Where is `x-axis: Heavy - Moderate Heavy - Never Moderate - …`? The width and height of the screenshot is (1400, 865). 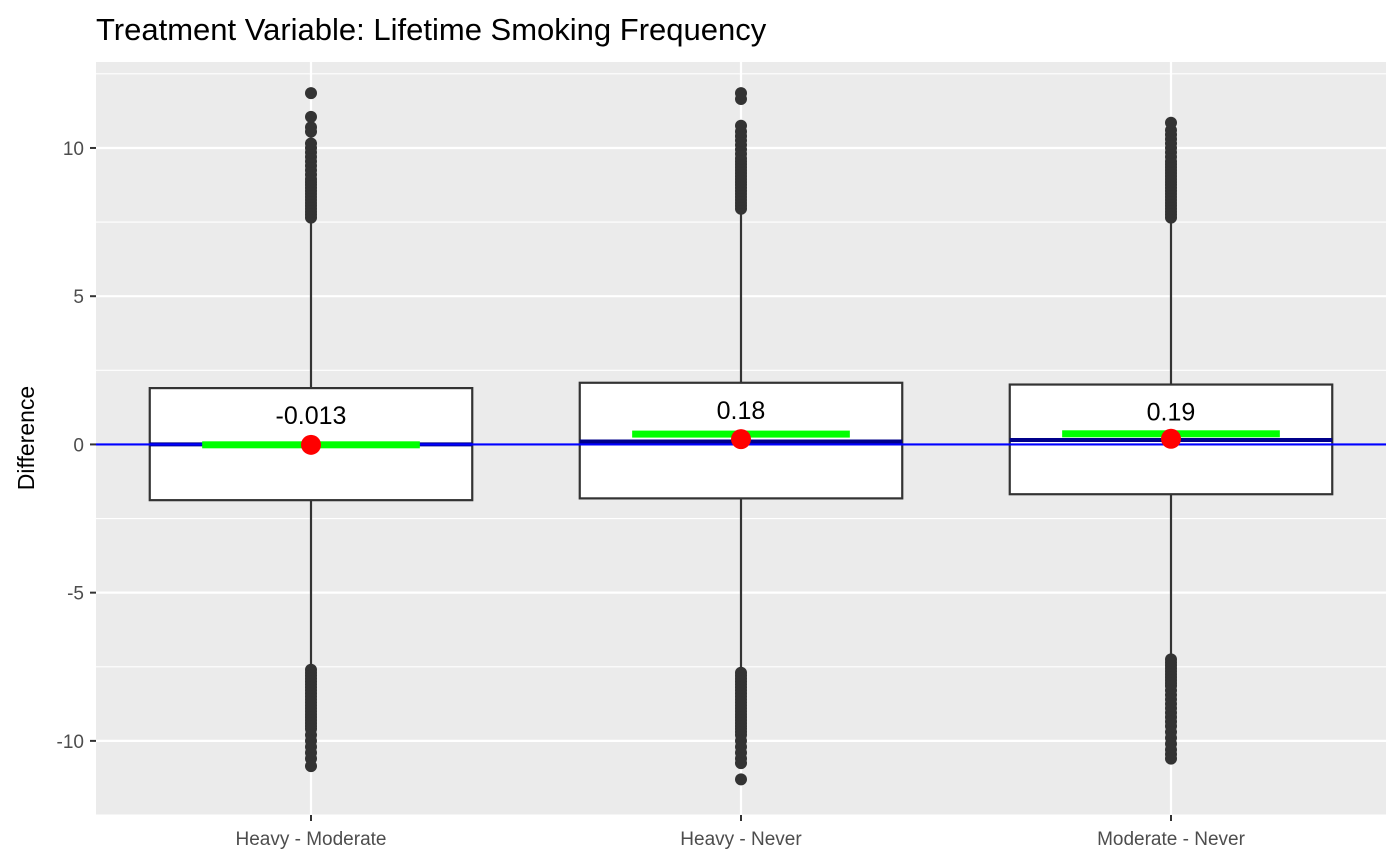
x-axis: Heavy - Moderate Heavy - Never Moderate - … is located at coordinates (740, 832).